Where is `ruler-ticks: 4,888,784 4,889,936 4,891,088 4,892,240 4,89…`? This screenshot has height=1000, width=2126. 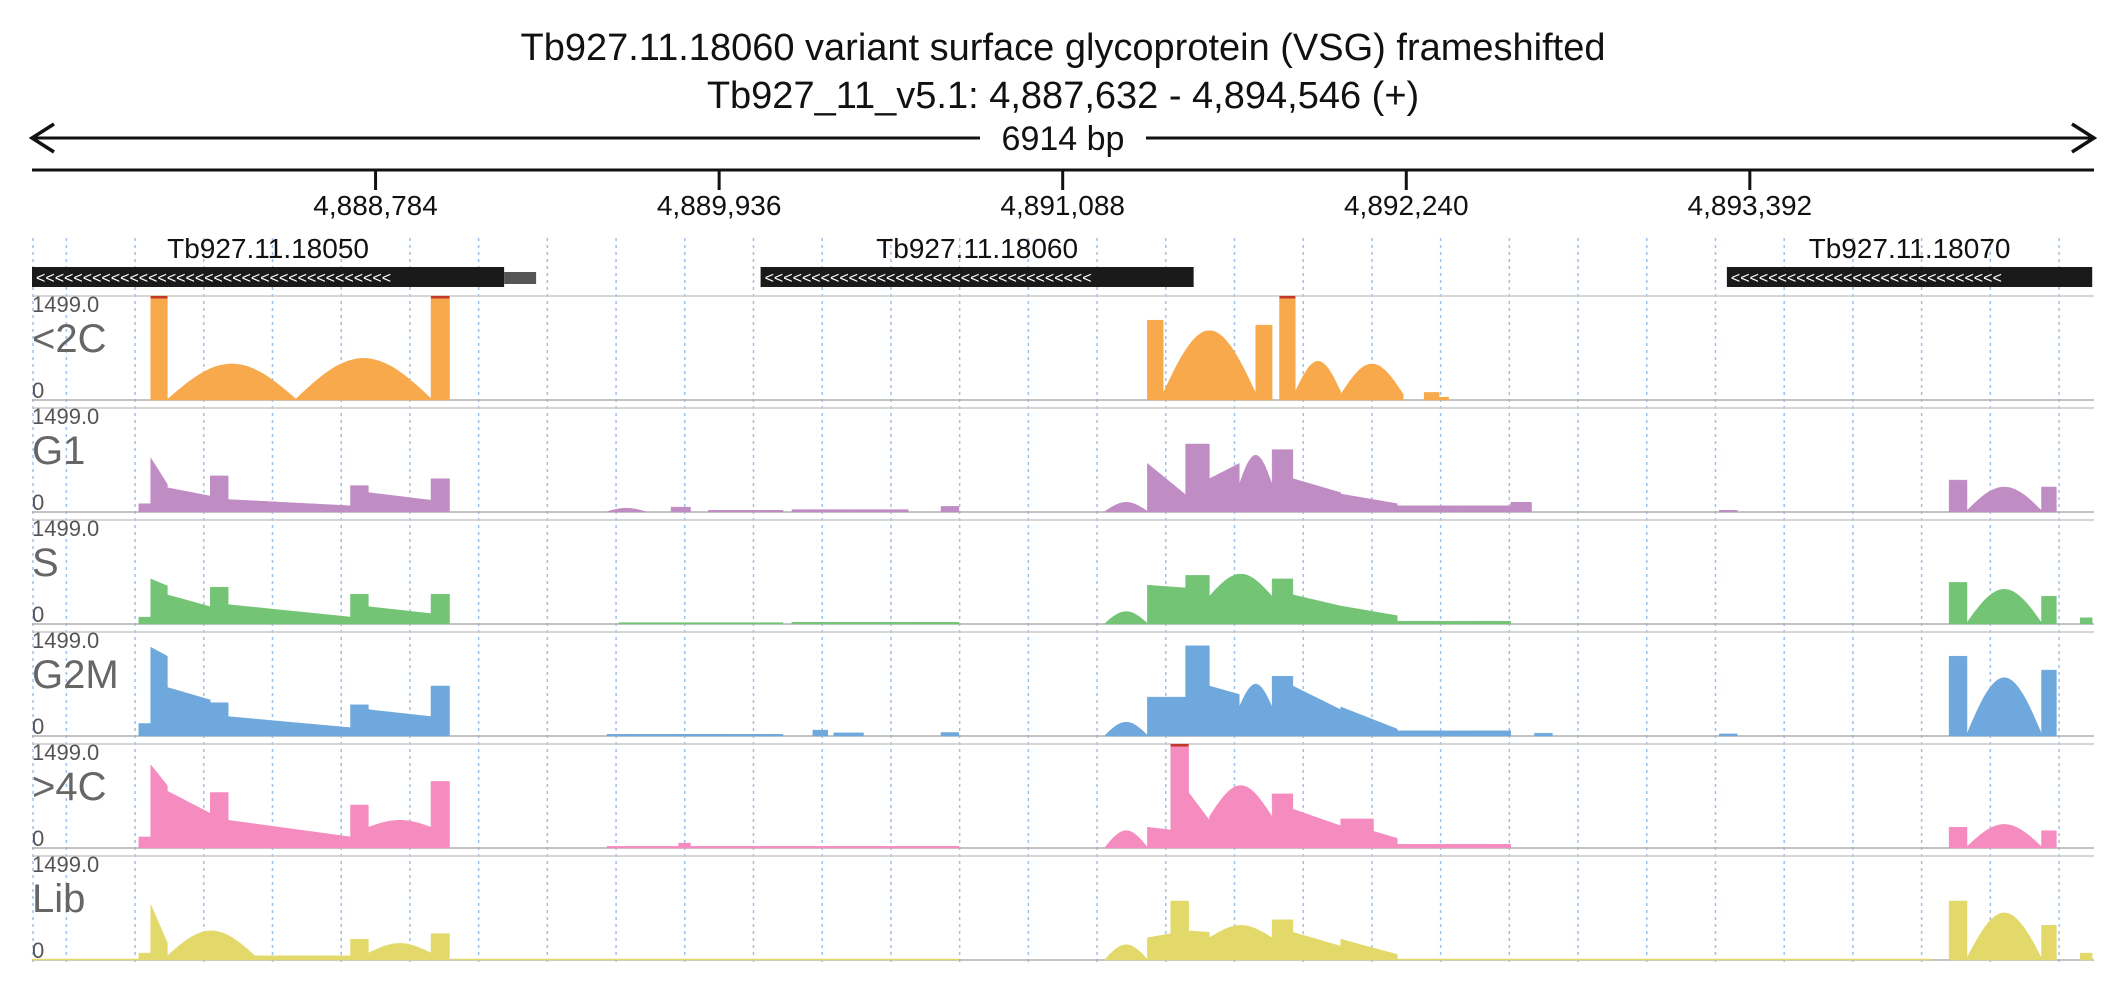 ruler-ticks: 4,888,784 4,889,936 4,891,088 4,892,240 4,89… is located at coordinates (1062, 195).